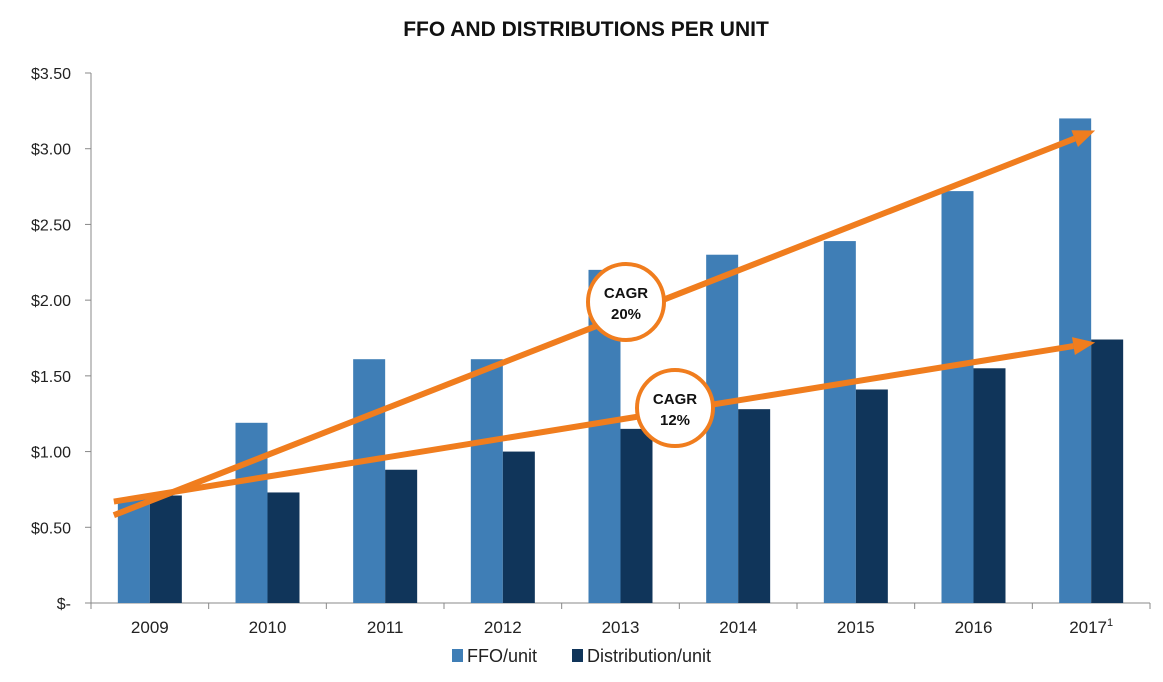 Image resolution: width=1163 pixels, height=682 pixels. What do you see at coordinates (64, 604) in the screenshot?
I see `y-tick-label: $-` at bounding box center [64, 604].